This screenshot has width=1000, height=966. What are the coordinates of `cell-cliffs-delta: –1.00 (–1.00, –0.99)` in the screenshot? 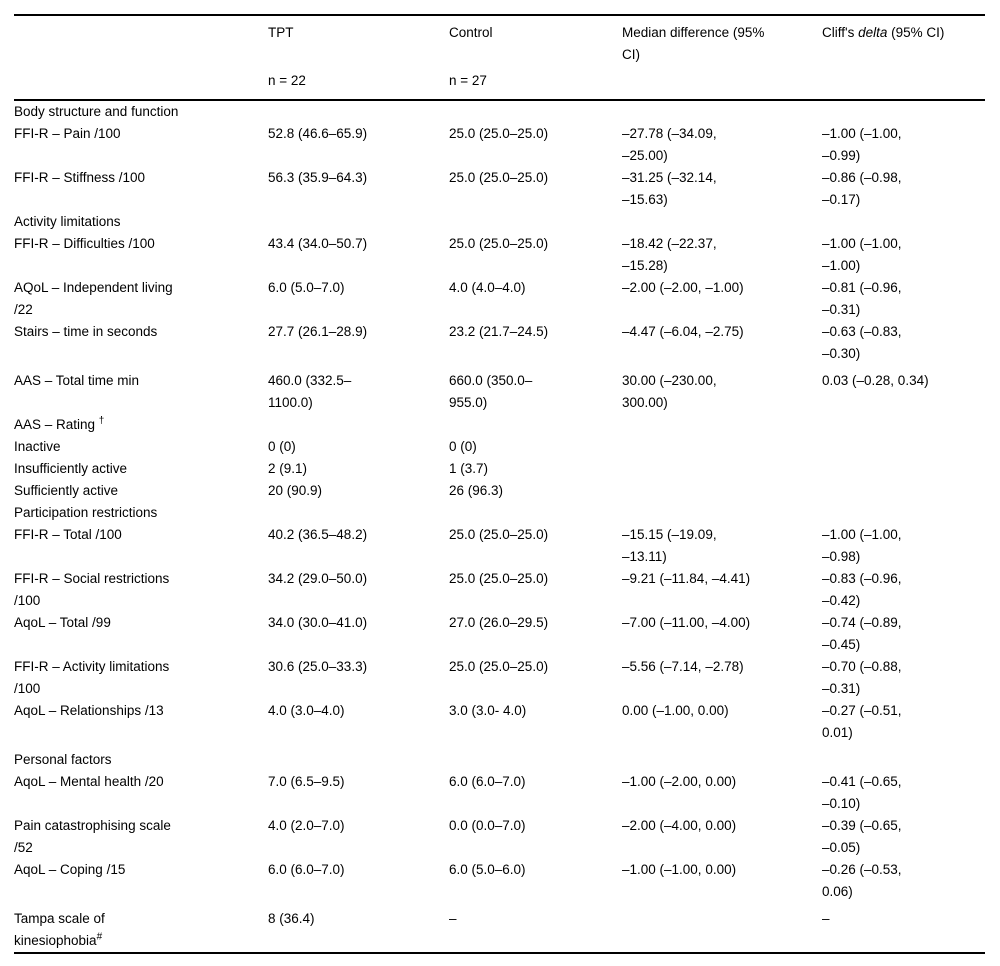 It's located at (862, 144).